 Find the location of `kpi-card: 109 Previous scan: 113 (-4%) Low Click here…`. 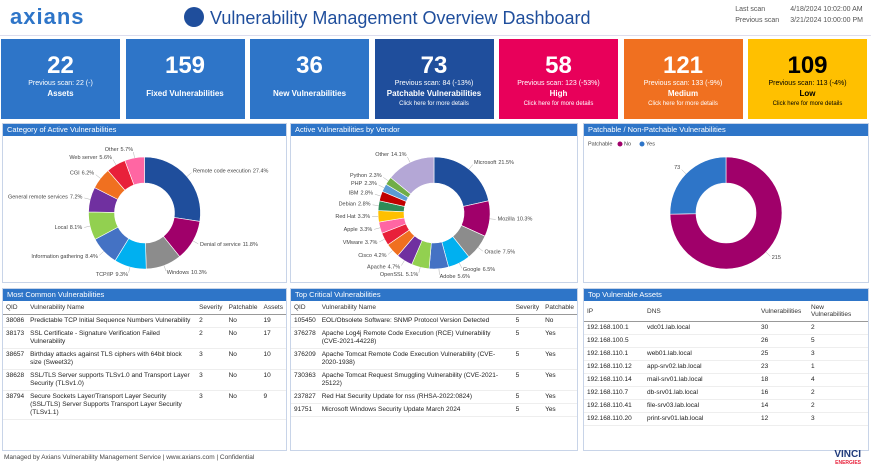

kpi-card: 109 Previous scan: 113 (-4%) Low Click here… is located at coordinates (807, 79).